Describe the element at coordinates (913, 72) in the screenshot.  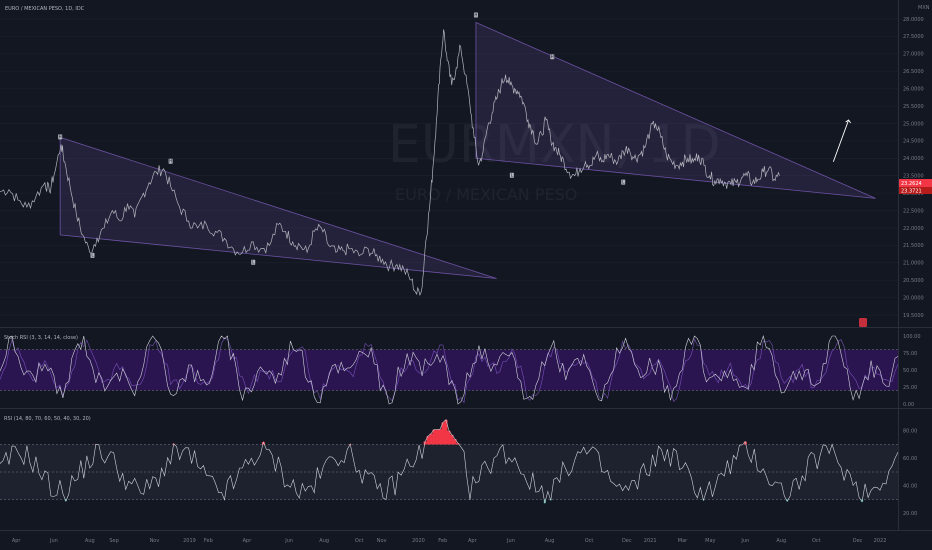
I see `price-tick-label: 26.5000` at that location.